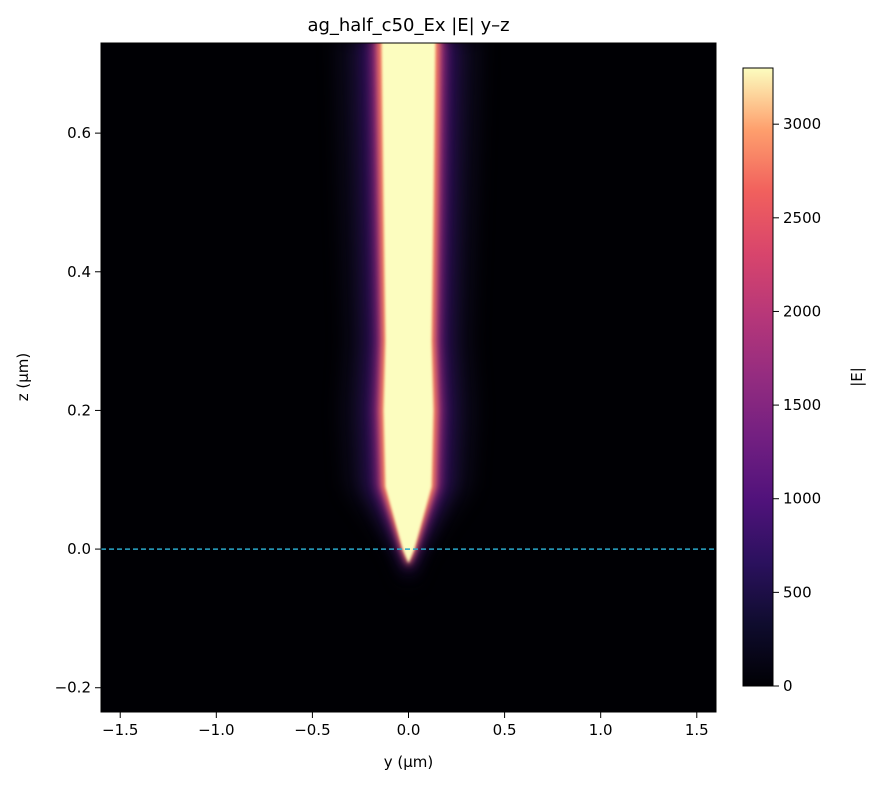  I want to click on x-tick-label: 0.0, so click(409, 730).